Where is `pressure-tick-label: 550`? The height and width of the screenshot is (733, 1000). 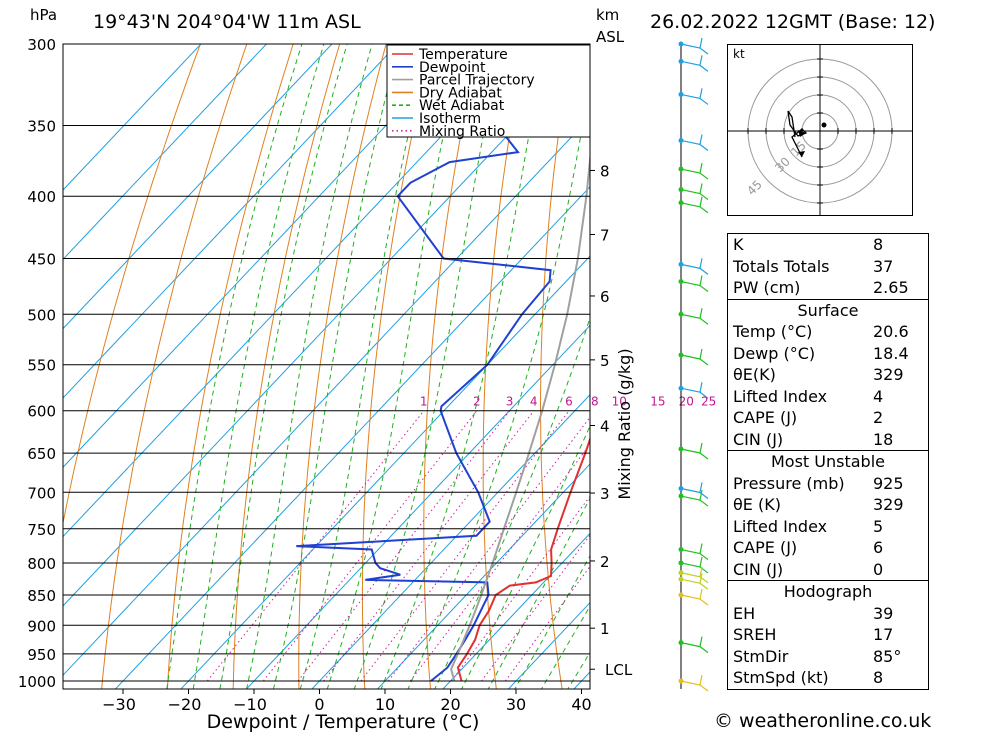
pressure-tick-label: 550 is located at coordinates (41, 366).